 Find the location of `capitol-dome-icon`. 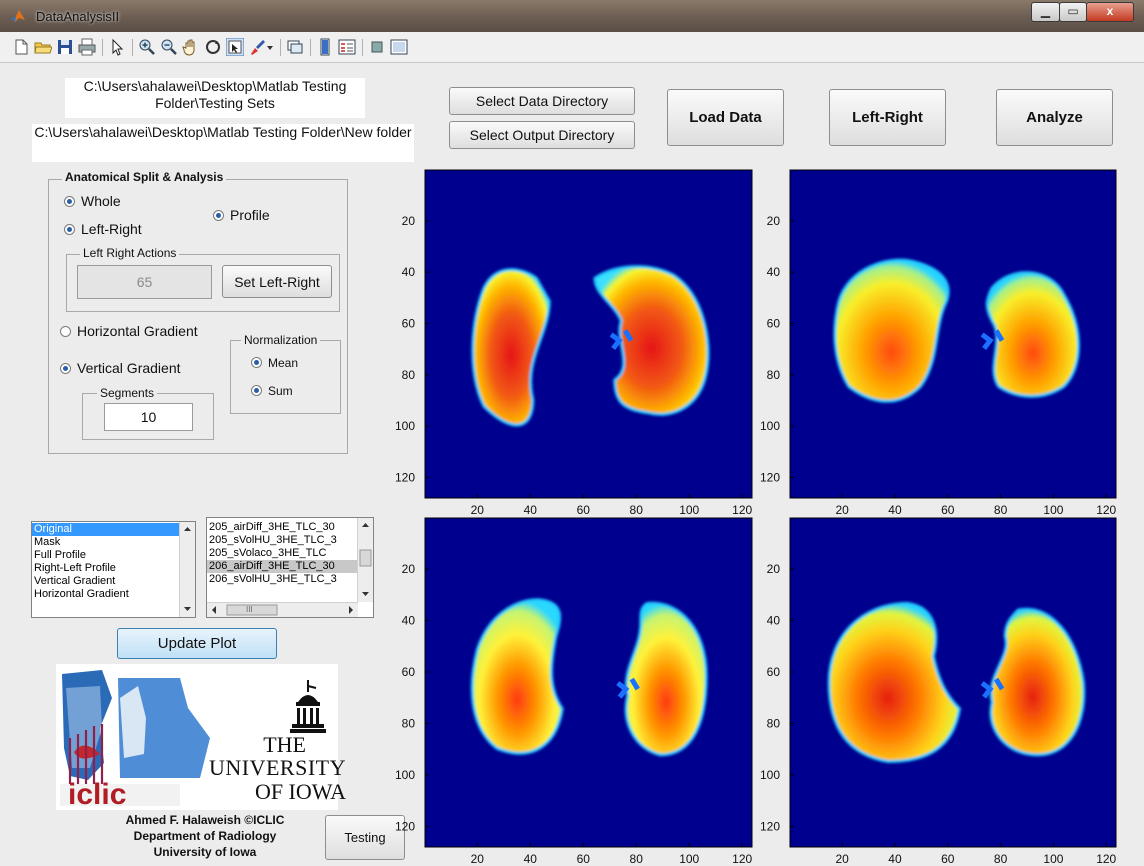

capitol-dome-icon is located at coordinates (308, 706).